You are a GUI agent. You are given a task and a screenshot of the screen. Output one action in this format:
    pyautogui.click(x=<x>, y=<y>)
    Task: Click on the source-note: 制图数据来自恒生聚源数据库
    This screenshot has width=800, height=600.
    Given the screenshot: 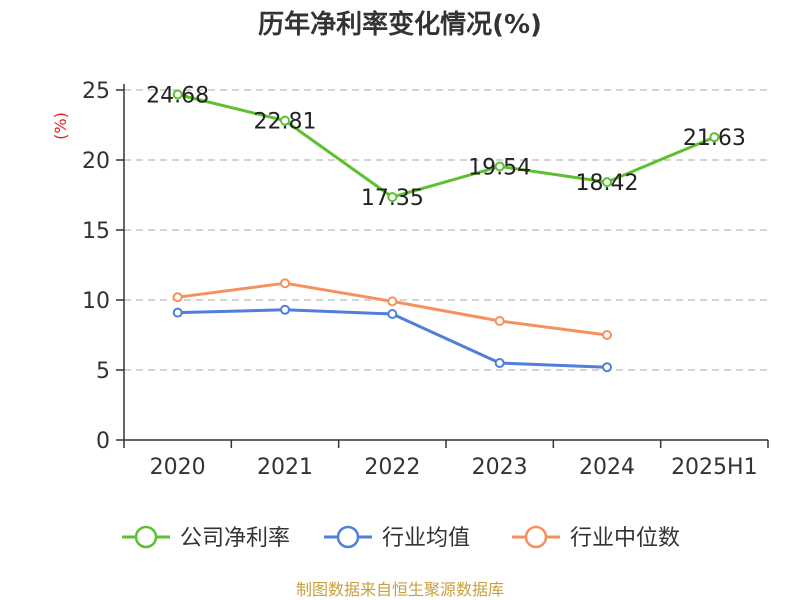 What is the action you would take?
    pyautogui.click(x=400, y=589)
    